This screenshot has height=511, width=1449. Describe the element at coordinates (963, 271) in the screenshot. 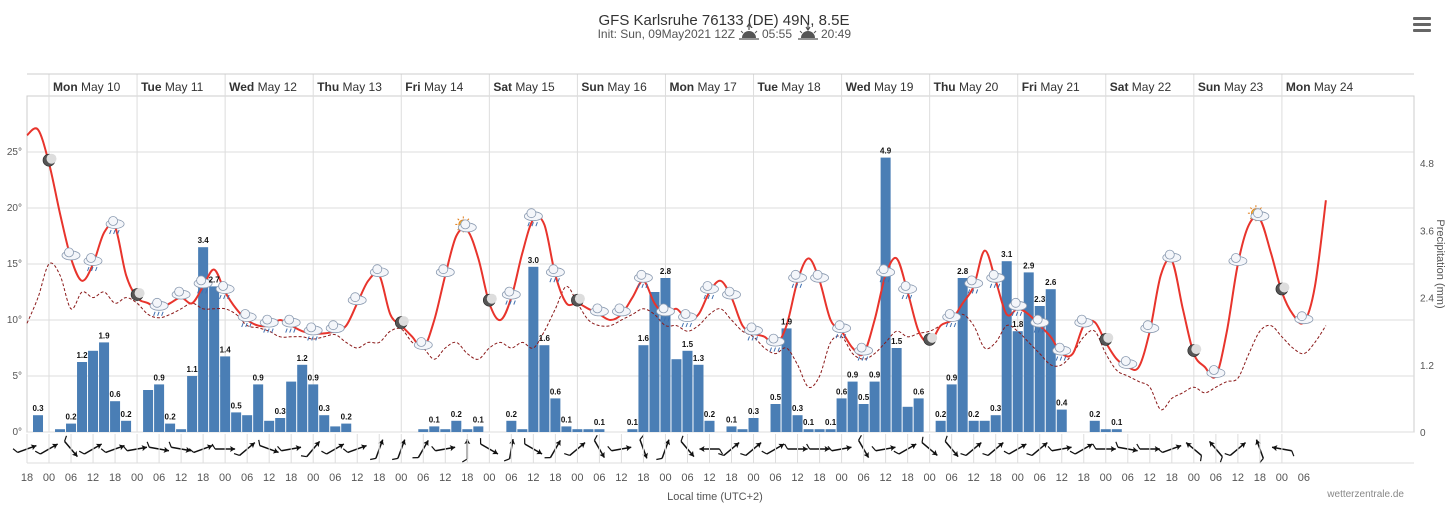

I see `precipitation-bar-label: 2.8` at that location.